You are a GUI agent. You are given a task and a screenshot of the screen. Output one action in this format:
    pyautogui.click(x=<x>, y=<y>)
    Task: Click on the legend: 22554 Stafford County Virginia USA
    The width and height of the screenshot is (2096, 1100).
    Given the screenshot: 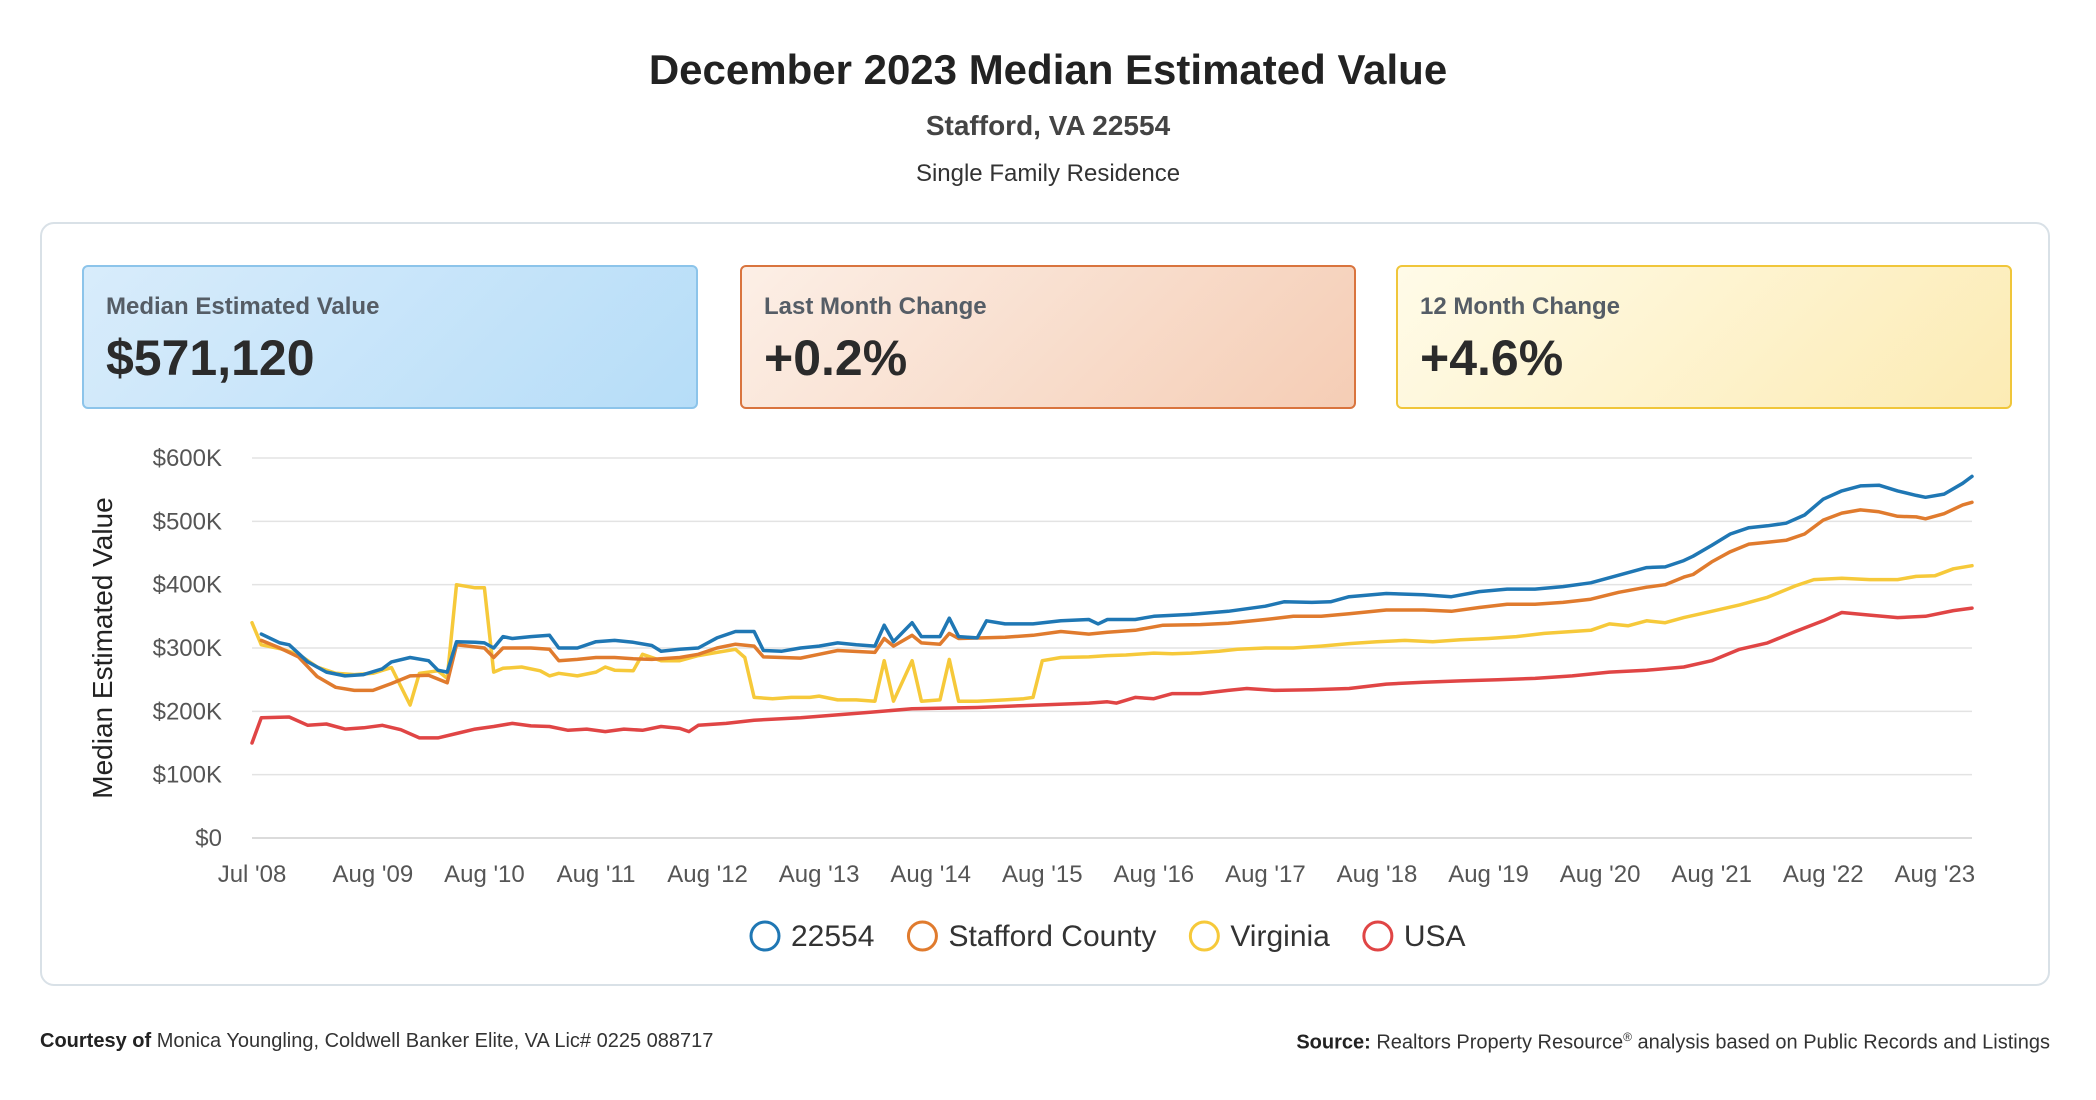 What is the action you would take?
    pyautogui.click(x=1107, y=936)
    